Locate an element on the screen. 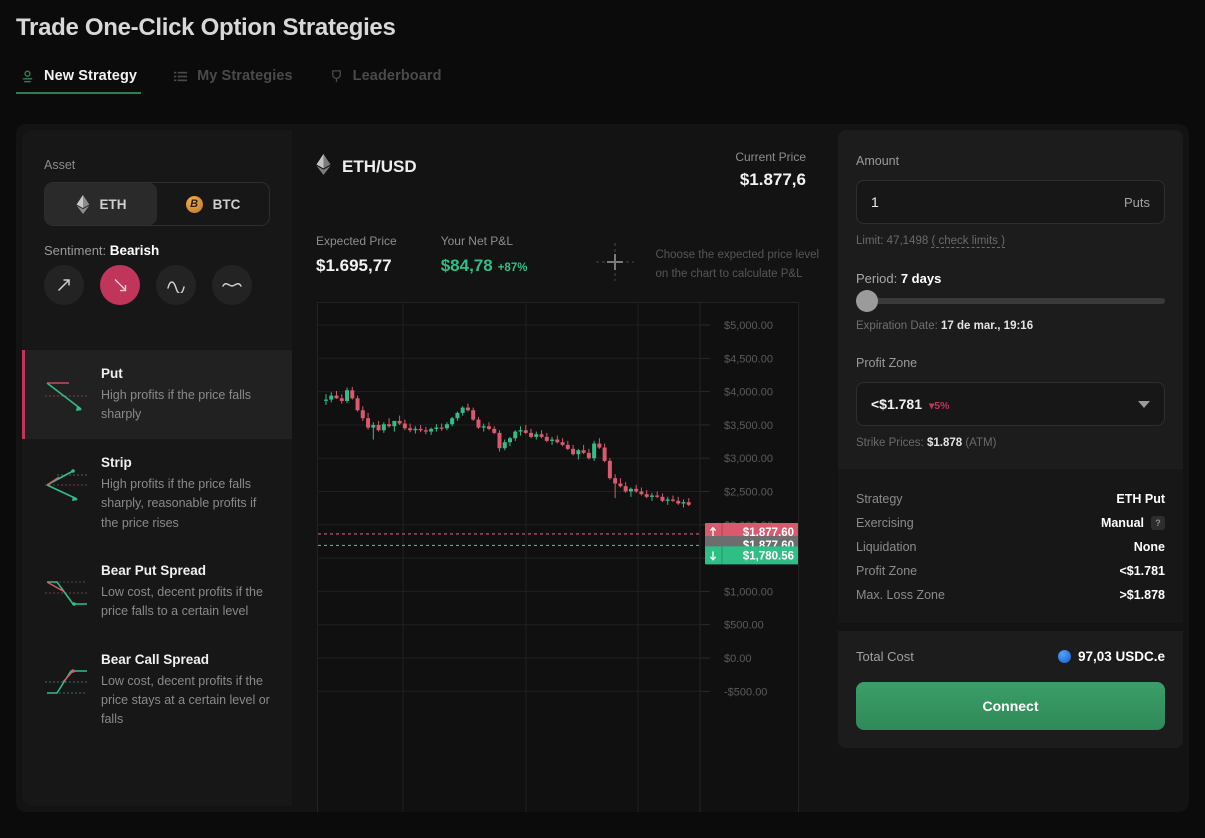 The height and width of the screenshot is (838, 1205). current-price-label: Current Price is located at coordinates (770, 157).